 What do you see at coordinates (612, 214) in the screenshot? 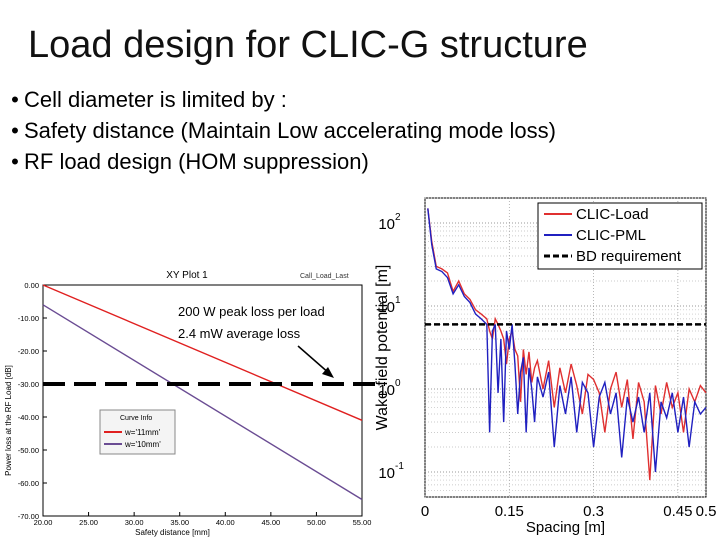
I see `legend-label: CLIC-Load` at bounding box center [612, 214].